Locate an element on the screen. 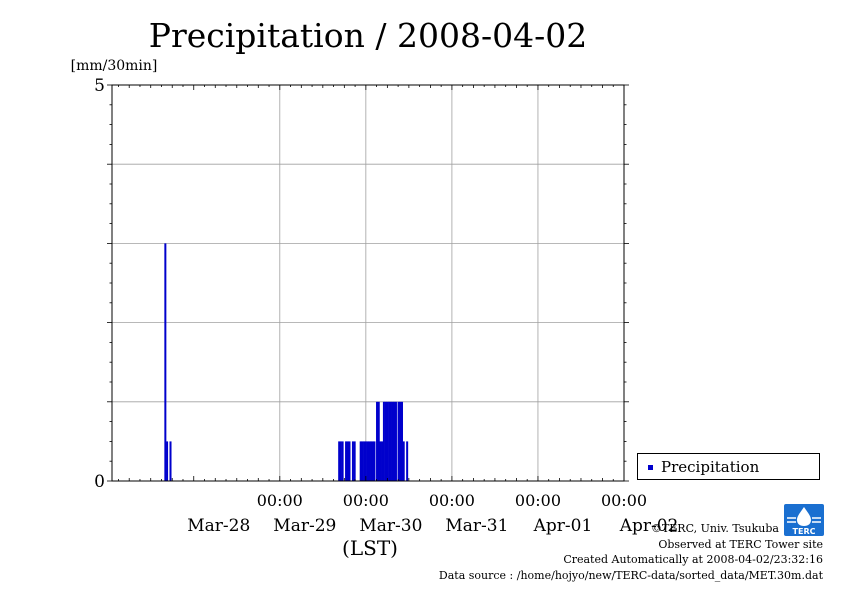 The image size is (842, 595). credit-observed: Observed at TERC Tower site is located at coordinates (740, 544).